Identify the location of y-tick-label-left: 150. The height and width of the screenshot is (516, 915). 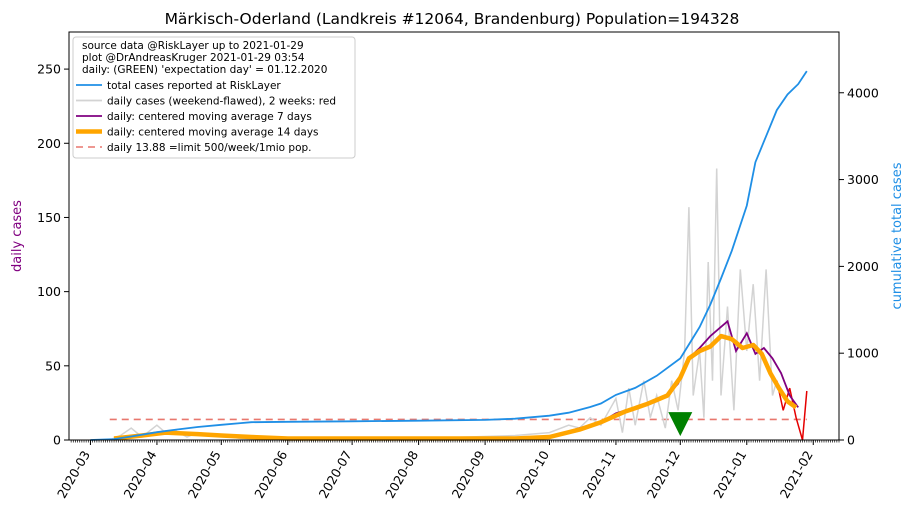
(49, 217).